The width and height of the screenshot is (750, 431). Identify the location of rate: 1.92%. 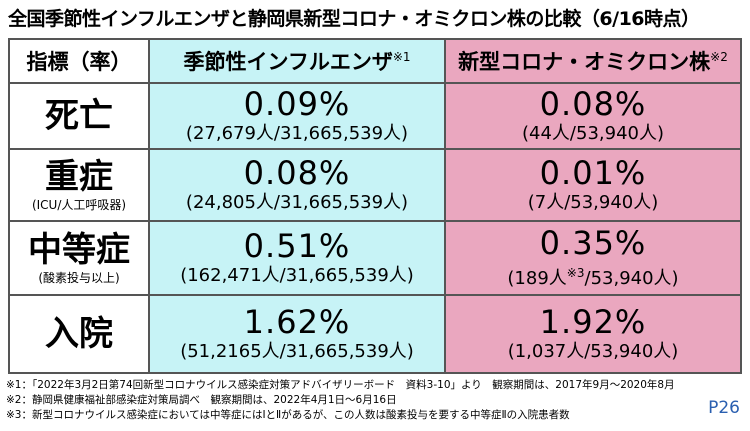
(593, 322).